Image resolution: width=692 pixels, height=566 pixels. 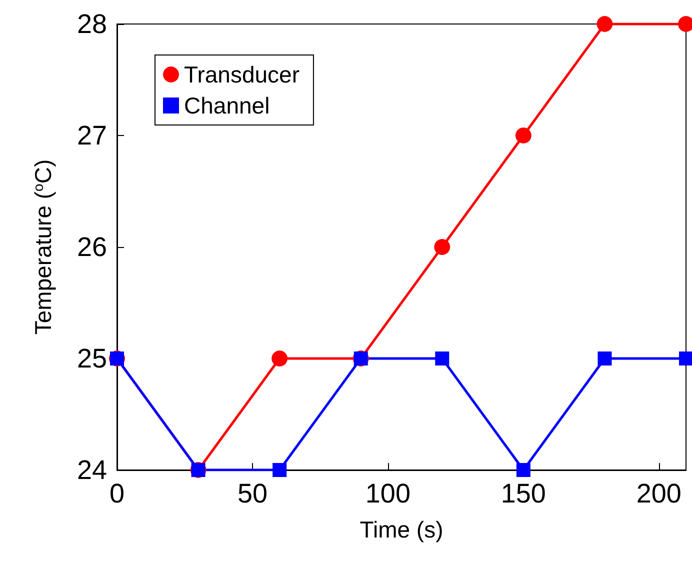 What do you see at coordinates (91, 359) in the screenshot?
I see `y-tick-label: 25` at bounding box center [91, 359].